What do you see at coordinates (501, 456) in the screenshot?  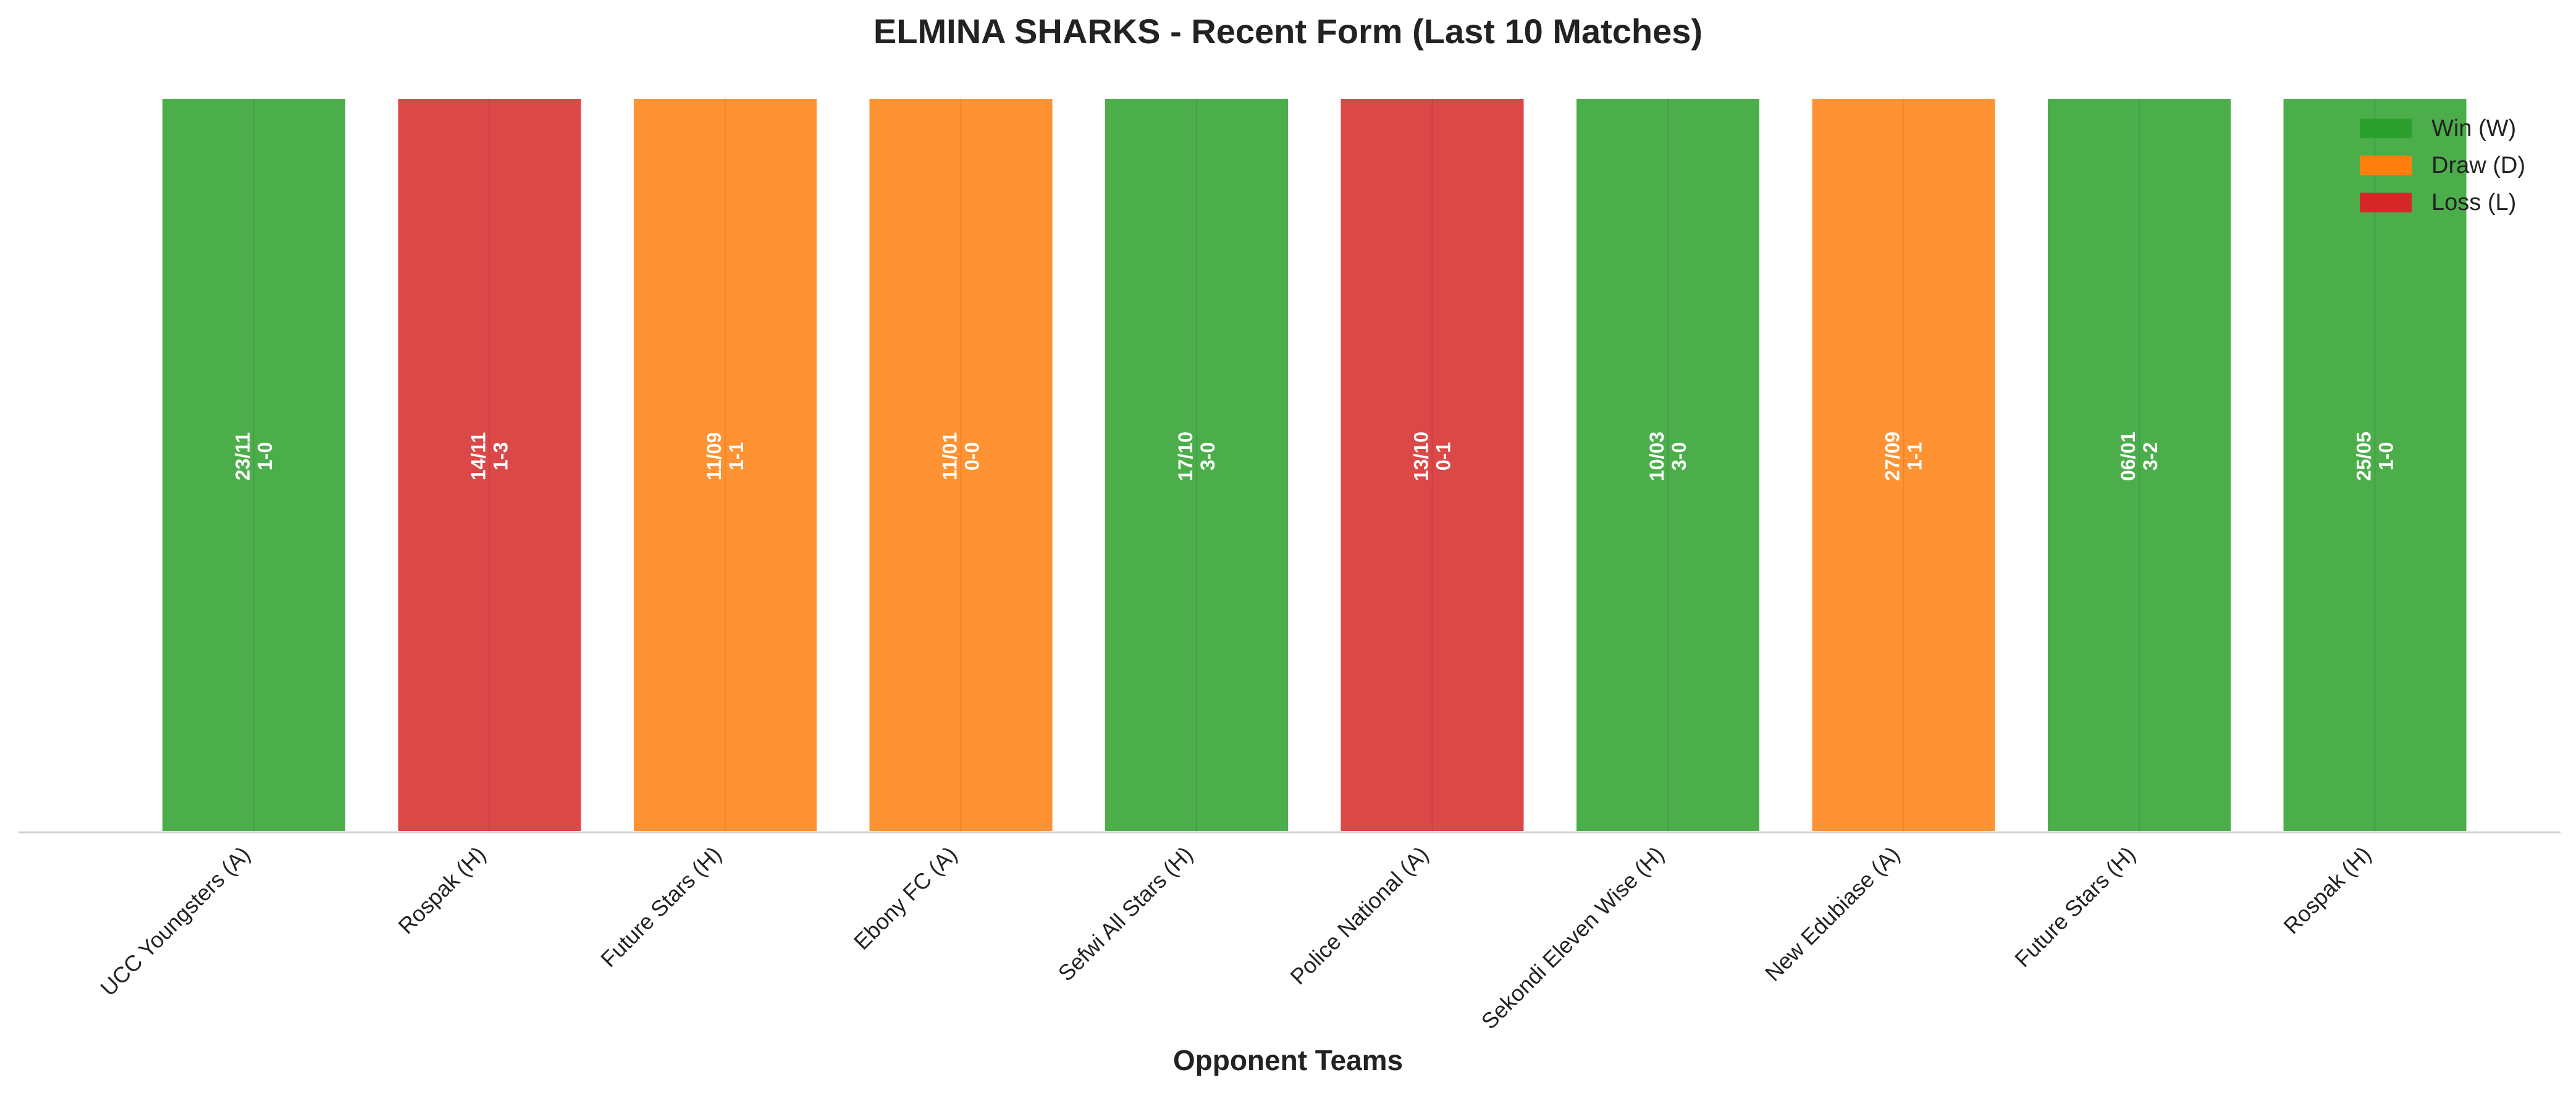 I see `match-score-label: 1-3` at bounding box center [501, 456].